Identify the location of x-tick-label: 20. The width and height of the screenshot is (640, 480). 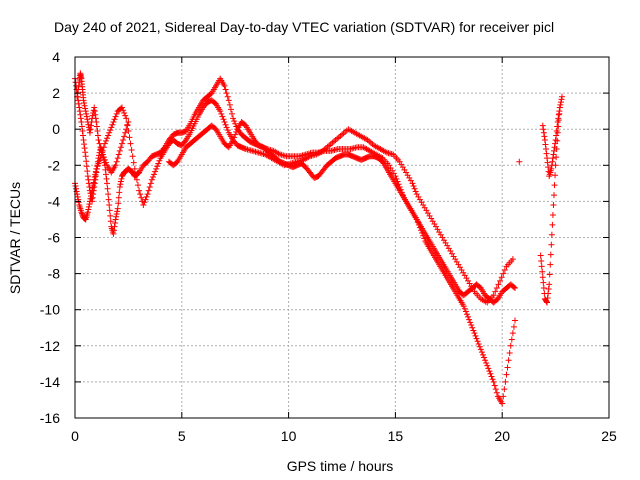
(502, 436).